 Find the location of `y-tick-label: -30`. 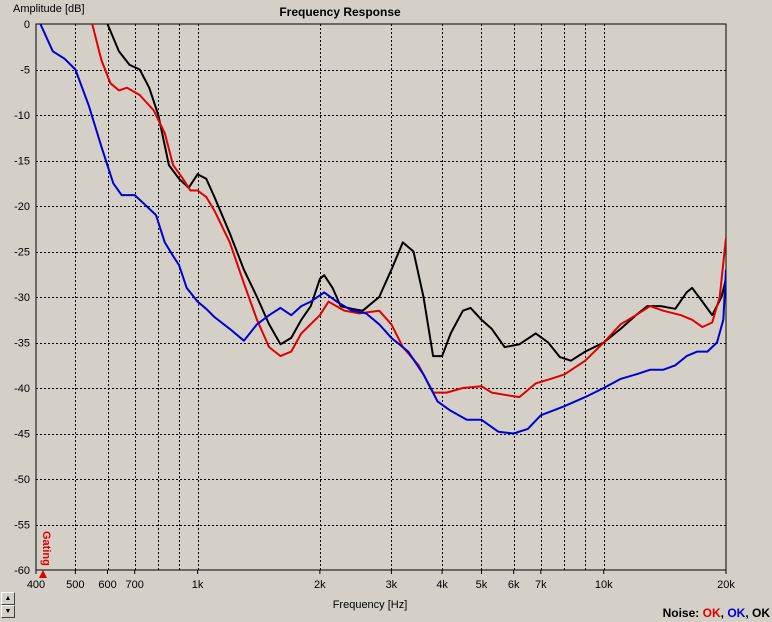

y-tick-label: -30 is located at coordinates (22, 298).